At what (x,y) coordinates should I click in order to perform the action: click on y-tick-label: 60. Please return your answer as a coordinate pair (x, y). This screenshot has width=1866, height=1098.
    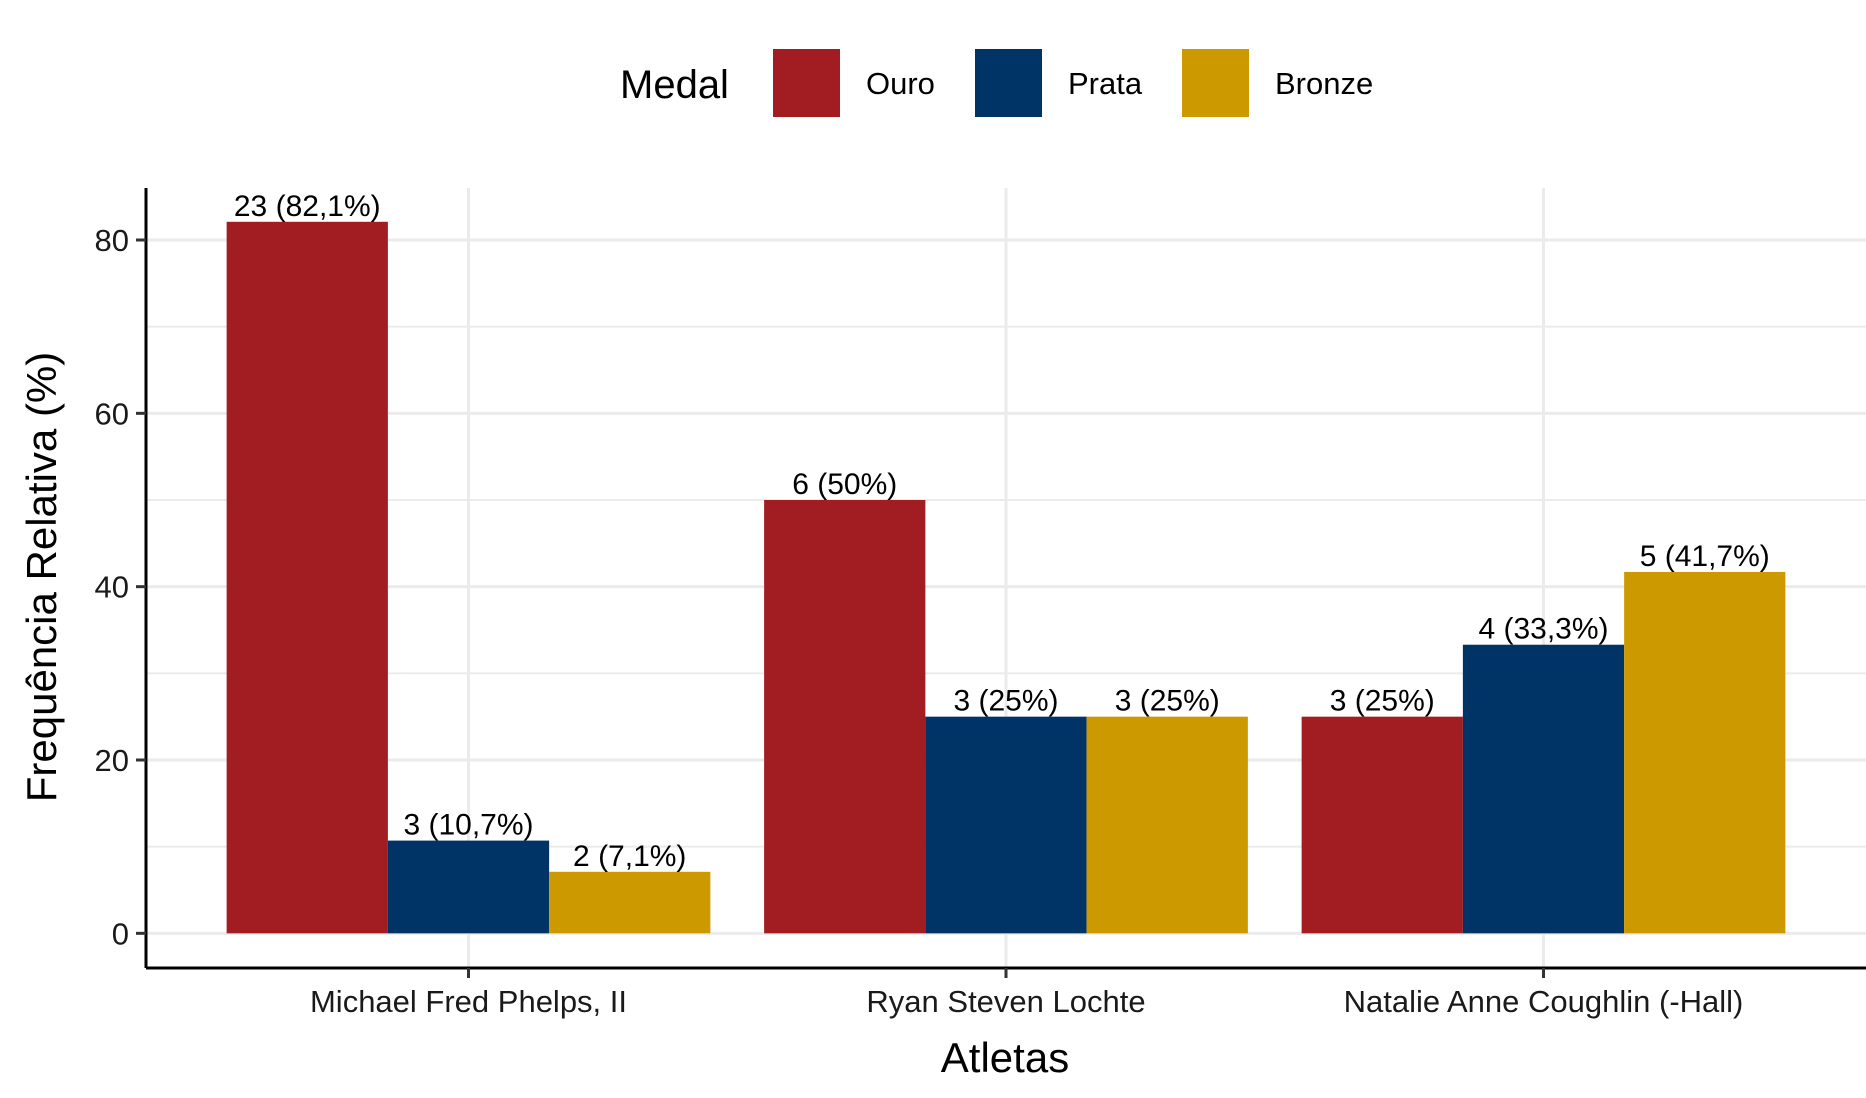
    Looking at the image, I should click on (112, 413).